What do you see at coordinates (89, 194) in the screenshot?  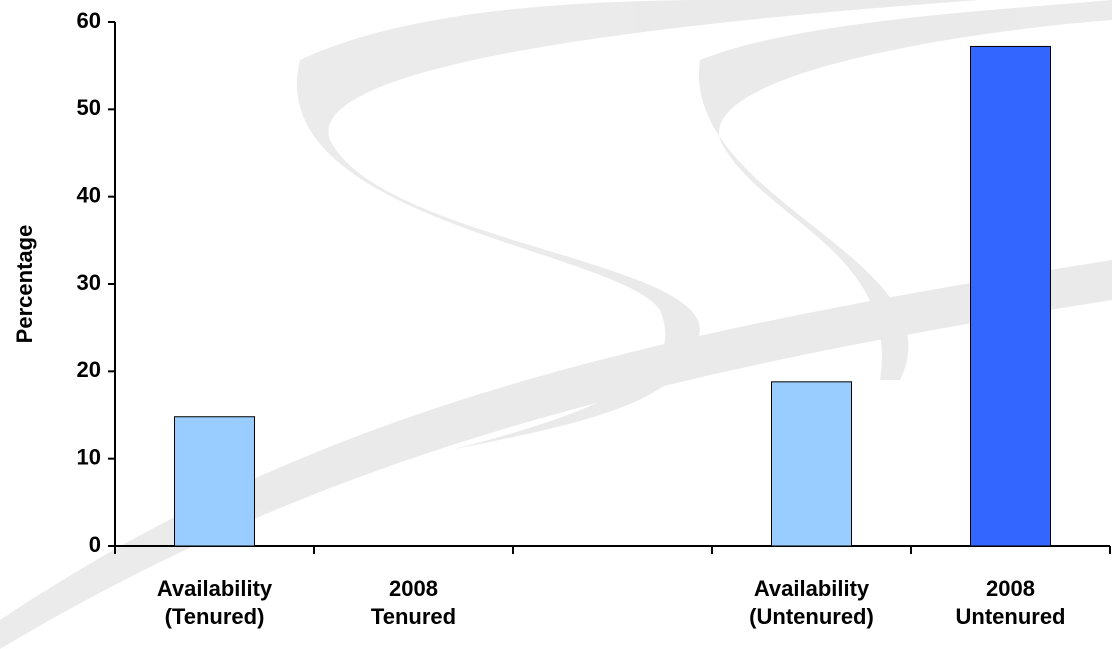 I see `y-tick-label: 40` at bounding box center [89, 194].